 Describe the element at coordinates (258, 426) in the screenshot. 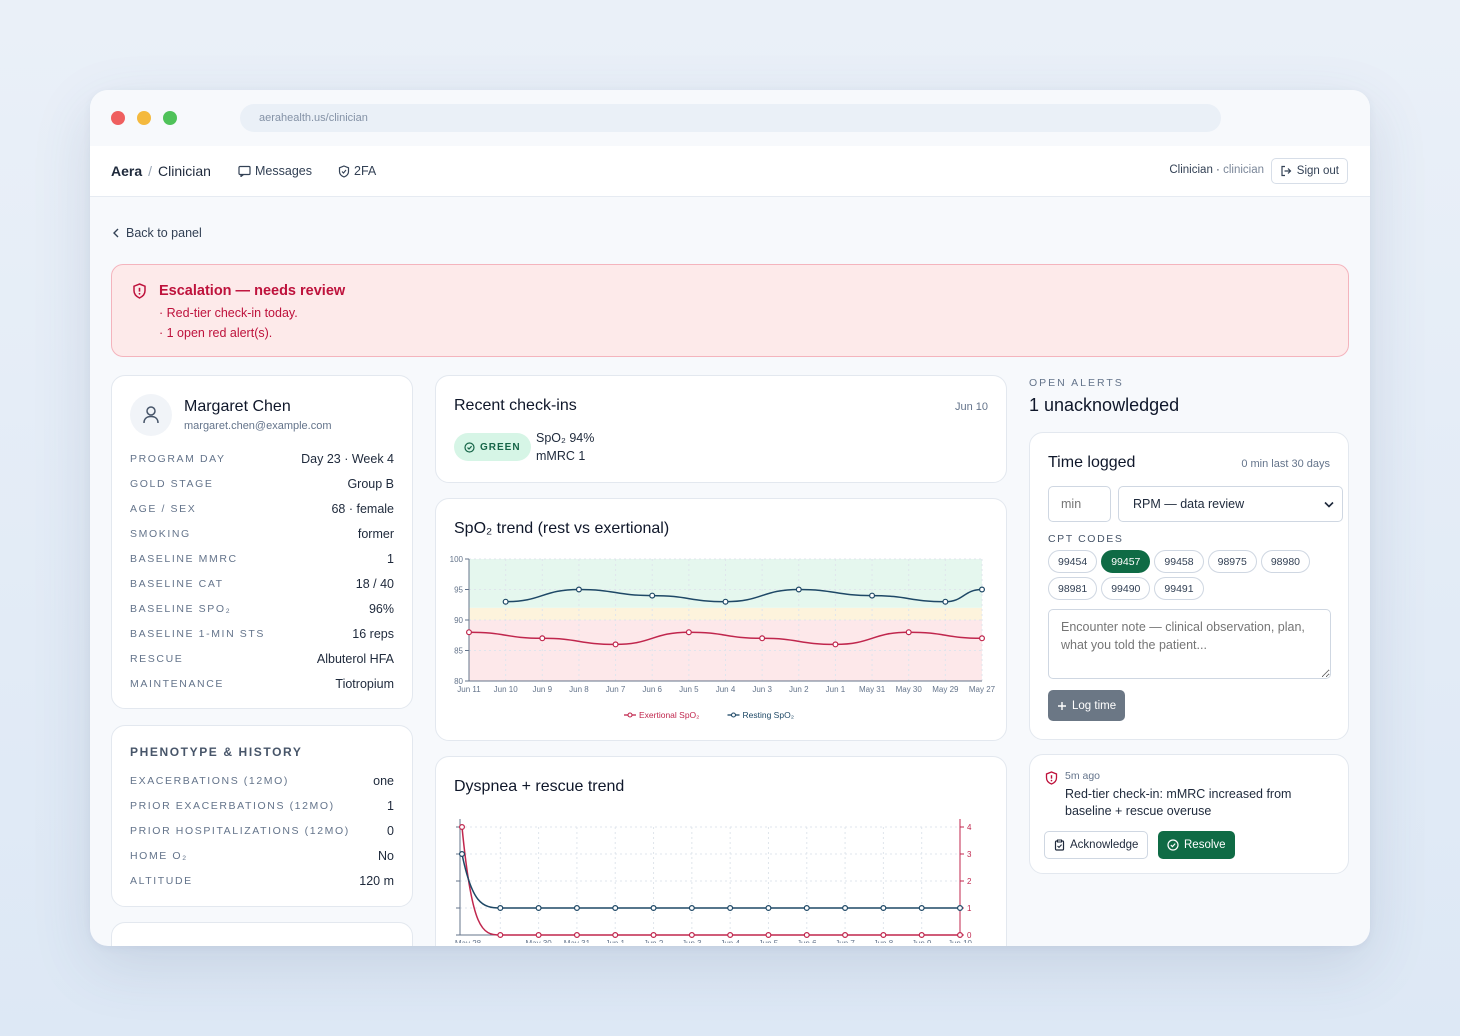

I see `patient-email: margaret.chen@example.com` at that location.